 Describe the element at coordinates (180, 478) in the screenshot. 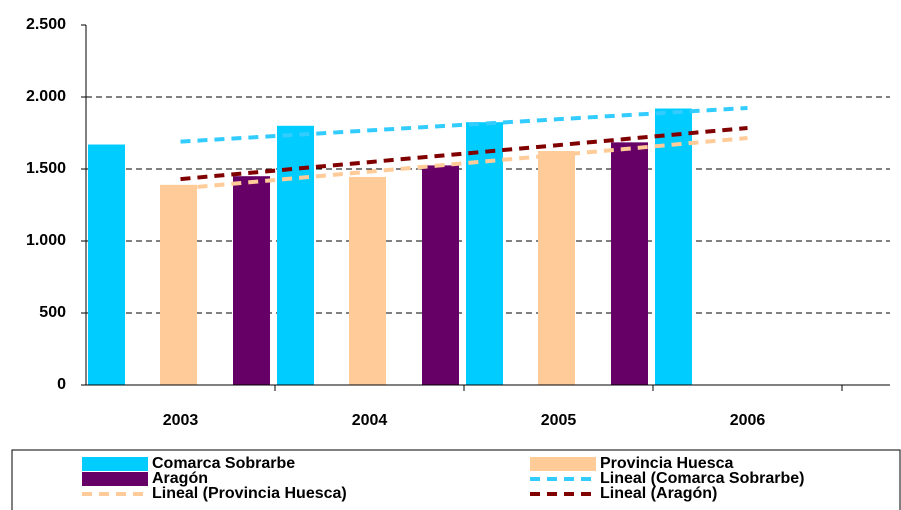

I see `legend-label: Aragón` at that location.